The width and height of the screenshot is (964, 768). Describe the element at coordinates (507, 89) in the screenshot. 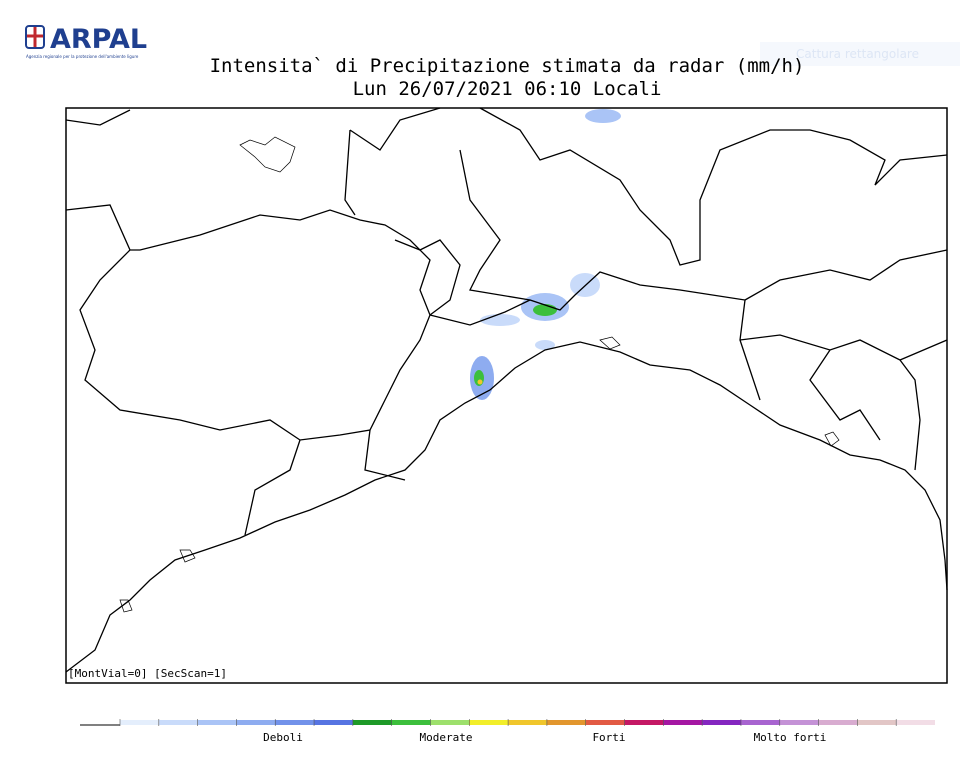

I see `map-subtitle: Lun 26/07/2021 06:10 Locali` at that location.